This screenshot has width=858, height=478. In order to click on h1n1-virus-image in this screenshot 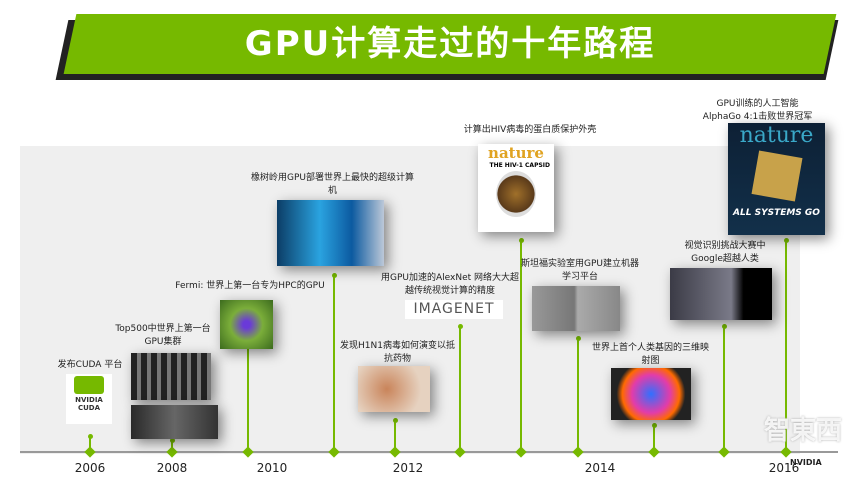, I will do `click(394, 389)`.